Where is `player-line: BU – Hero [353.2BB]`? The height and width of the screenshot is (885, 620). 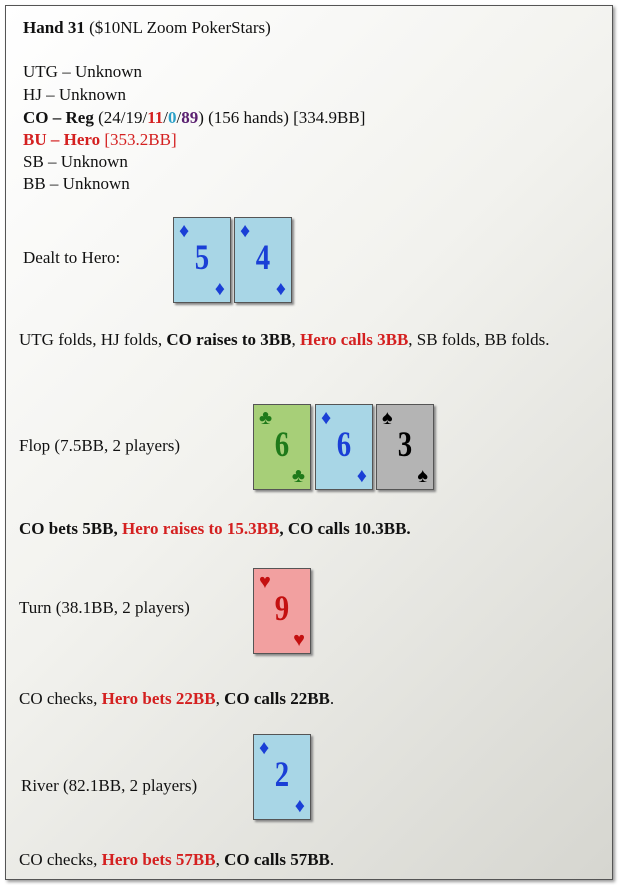
player-line: BU – Hero [353.2BB] is located at coordinates (100, 140).